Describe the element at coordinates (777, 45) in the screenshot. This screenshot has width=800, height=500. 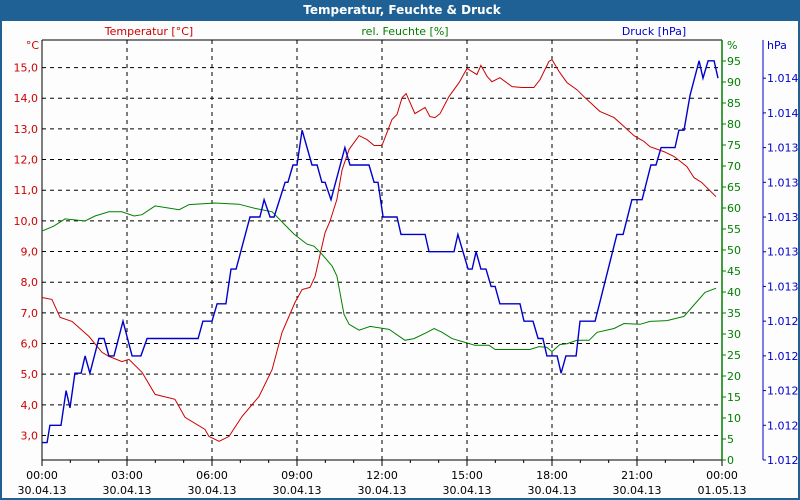
I see `unit-pressure: hPa` at that location.